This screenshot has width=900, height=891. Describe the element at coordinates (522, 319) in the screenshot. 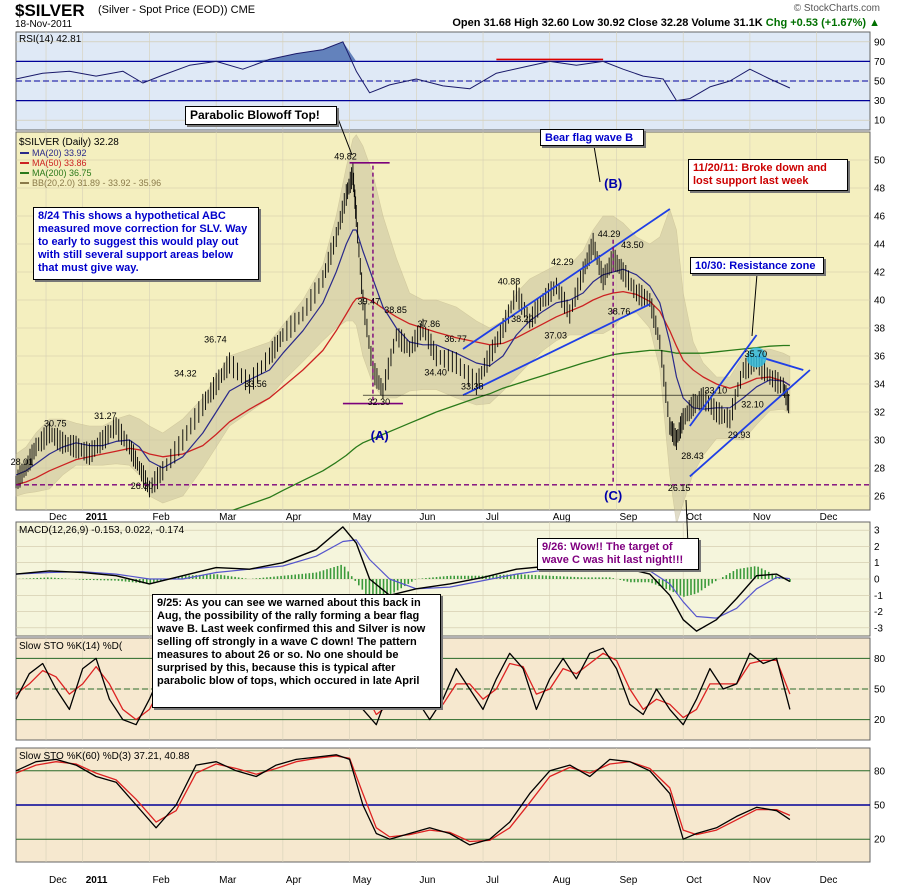

I see `price-data-label: 38.22` at that location.